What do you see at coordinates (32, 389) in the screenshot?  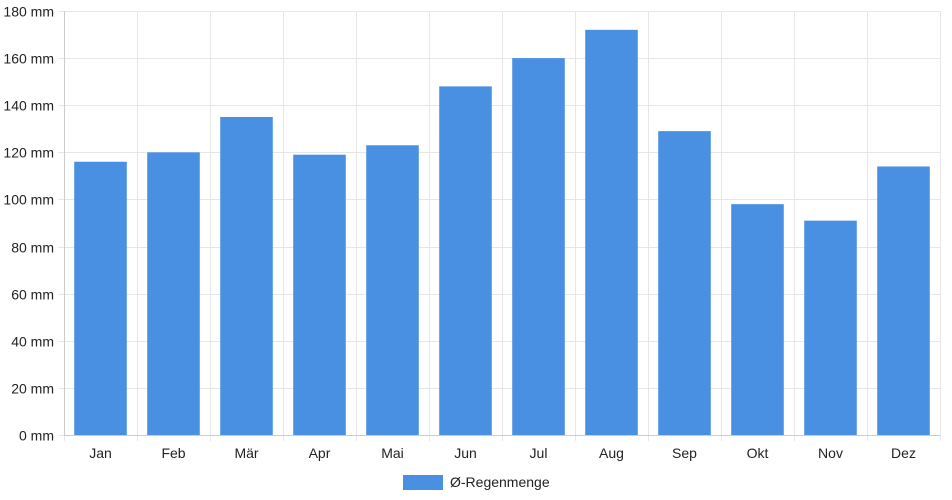 I see `y-tick-label: 20 mm` at bounding box center [32, 389].